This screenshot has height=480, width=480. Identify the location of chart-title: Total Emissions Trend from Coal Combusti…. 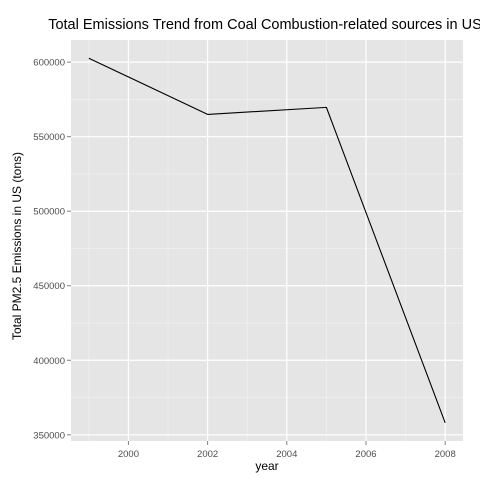
(264, 25).